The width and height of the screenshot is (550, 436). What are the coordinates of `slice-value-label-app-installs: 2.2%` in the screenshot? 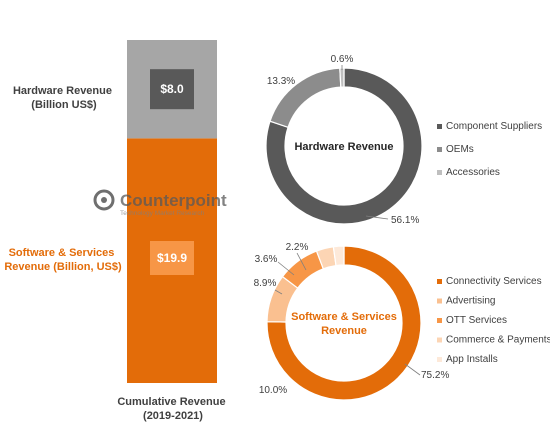 It's located at (297, 247).